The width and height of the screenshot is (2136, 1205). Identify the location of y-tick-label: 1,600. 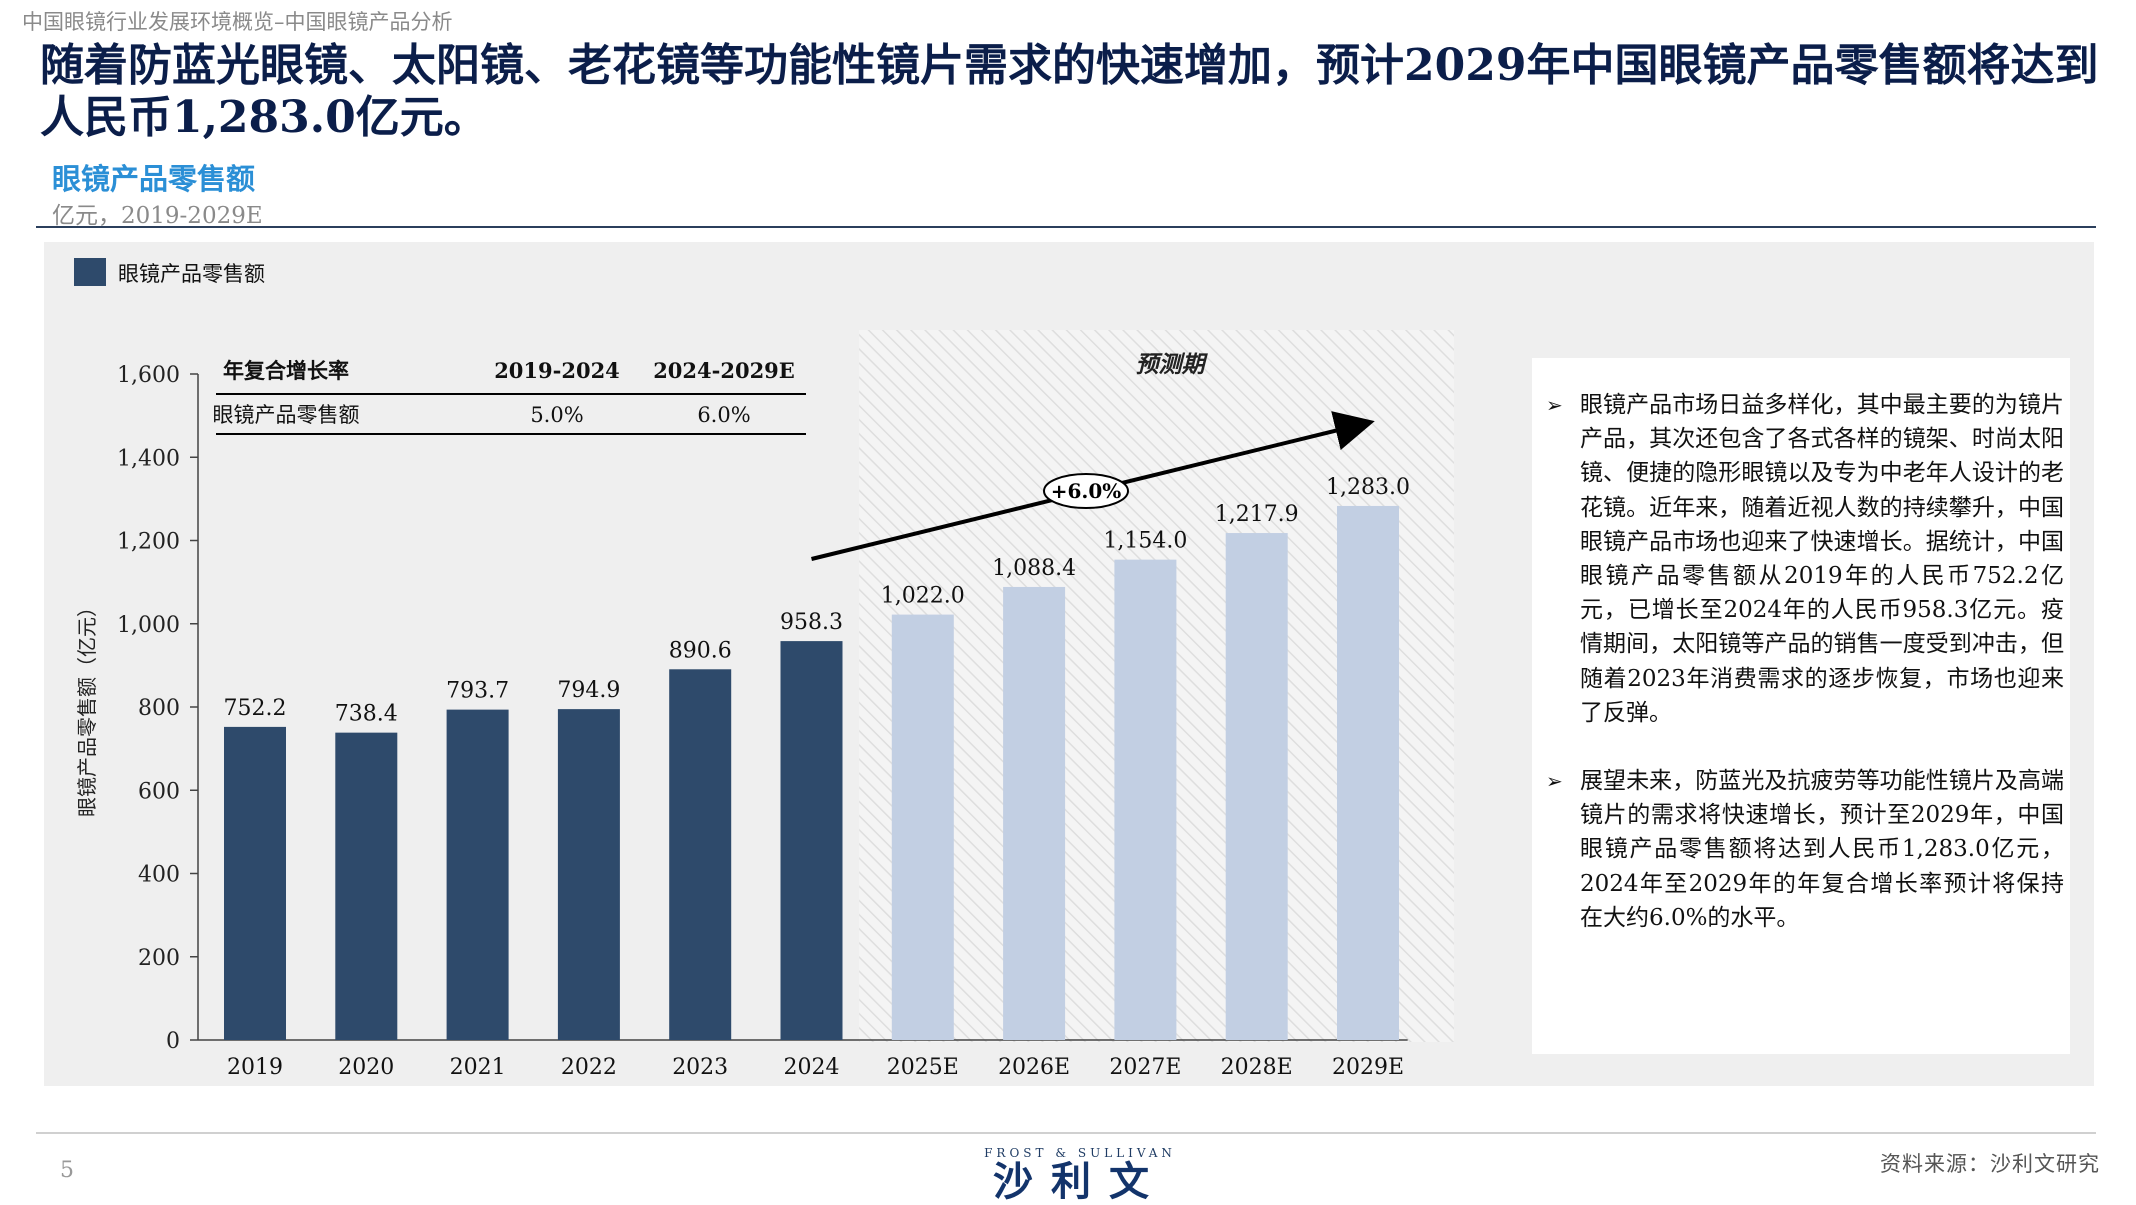
(148, 375).